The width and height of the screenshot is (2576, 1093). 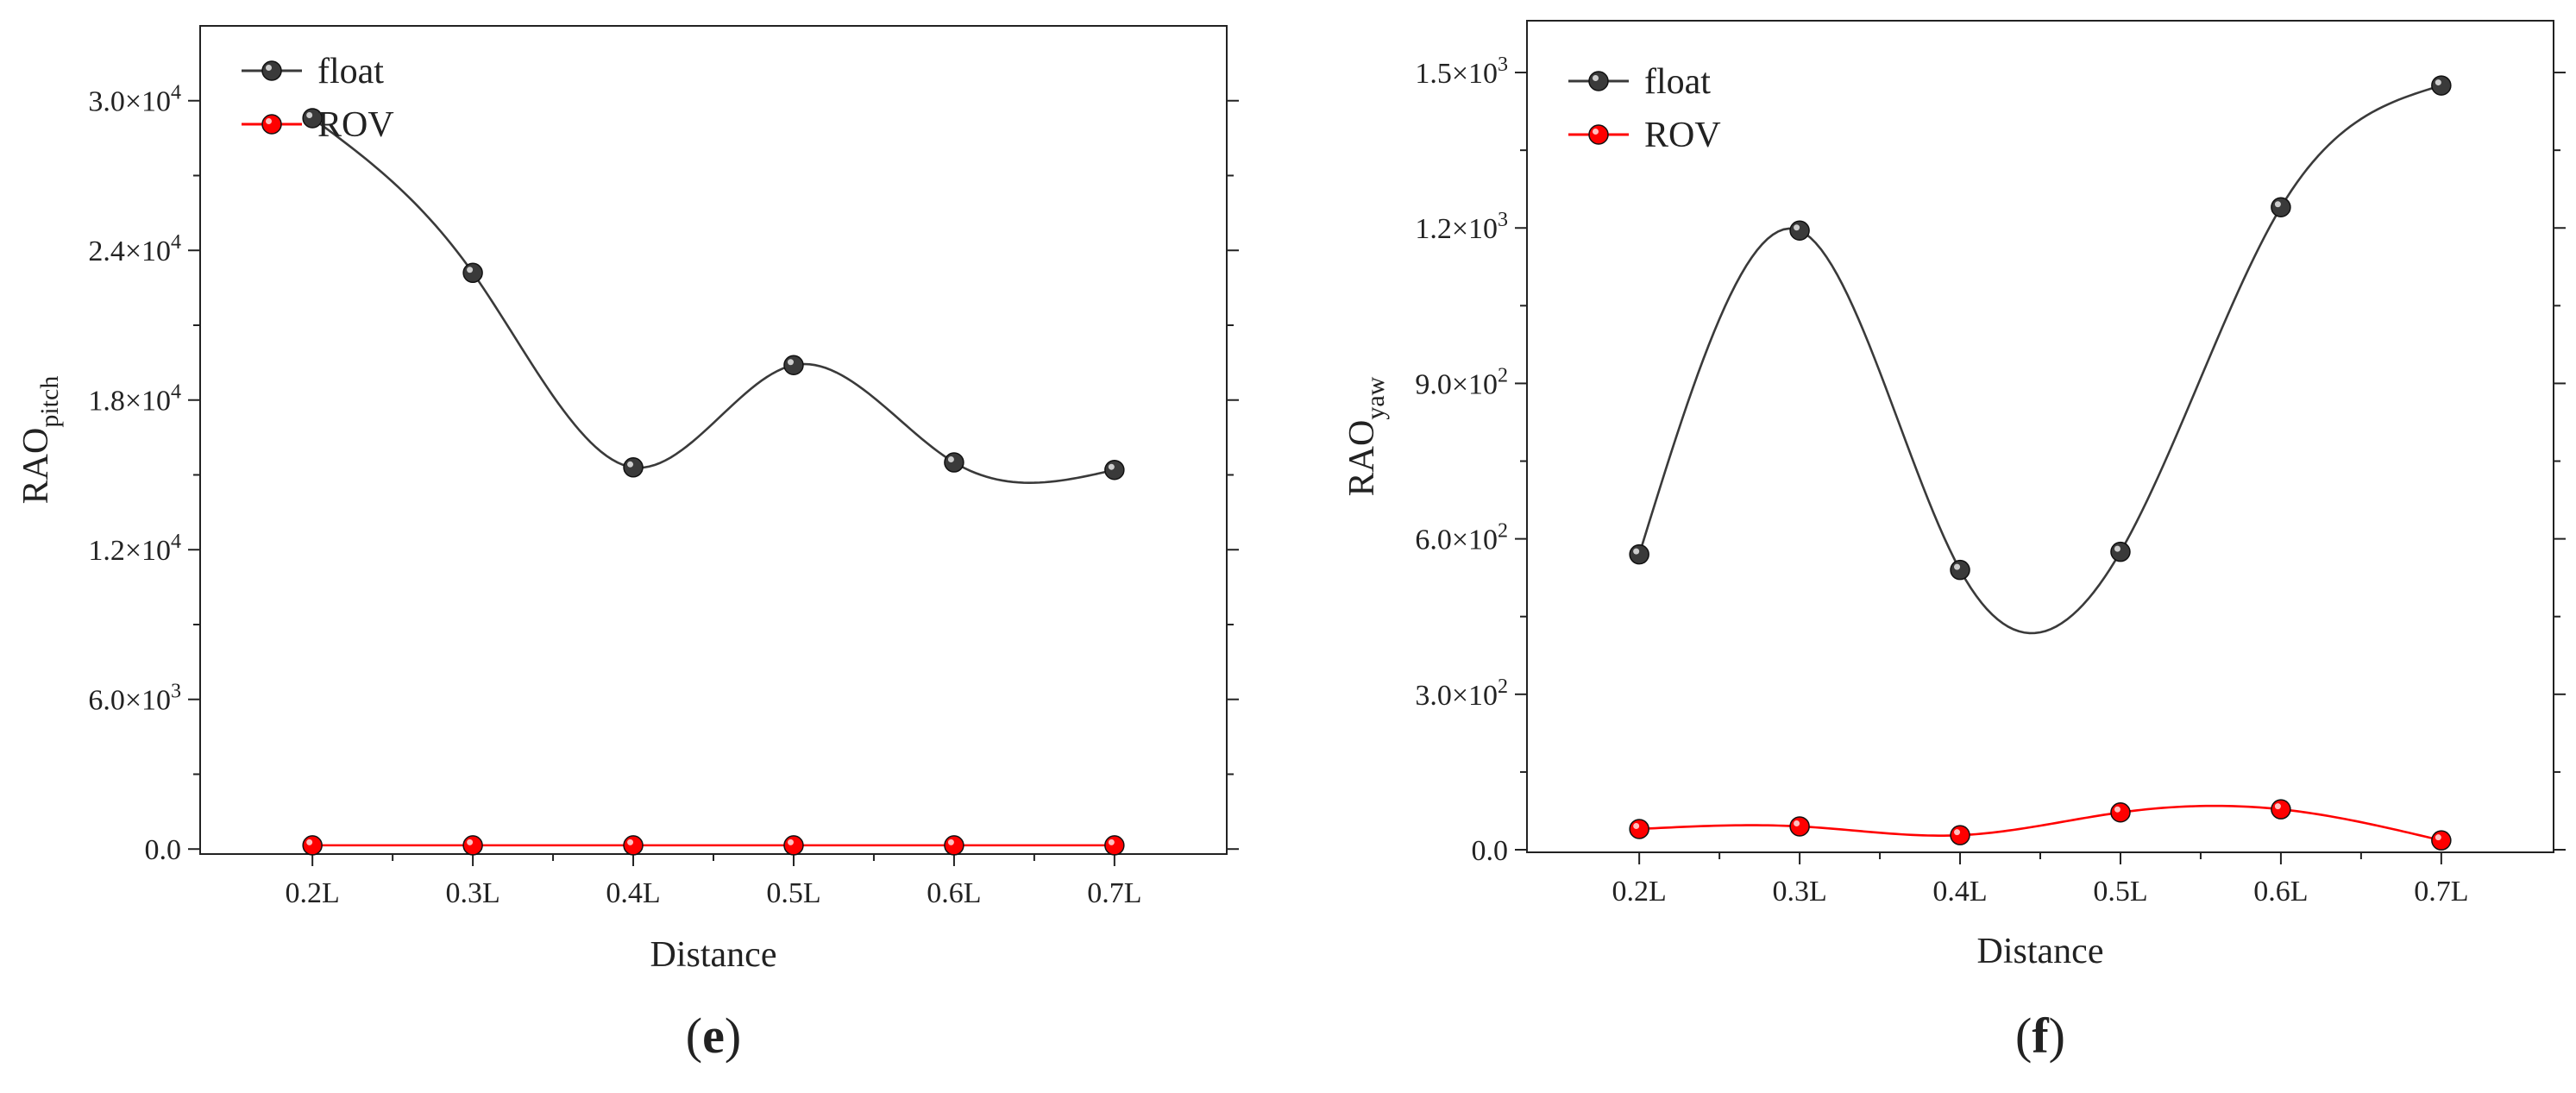 What do you see at coordinates (630, 842) in the screenshot?
I see `data-point-ROV-0.4L-highlight` at bounding box center [630, 842].